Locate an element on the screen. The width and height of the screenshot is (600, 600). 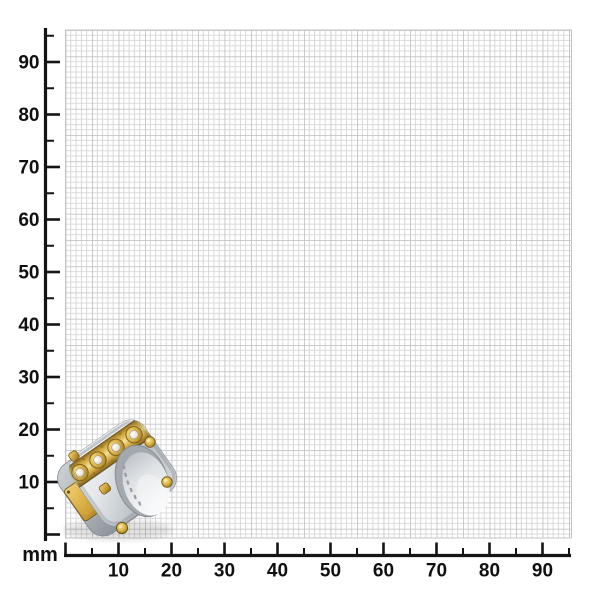
unit-label: mm is located at coordinates (40, 555).